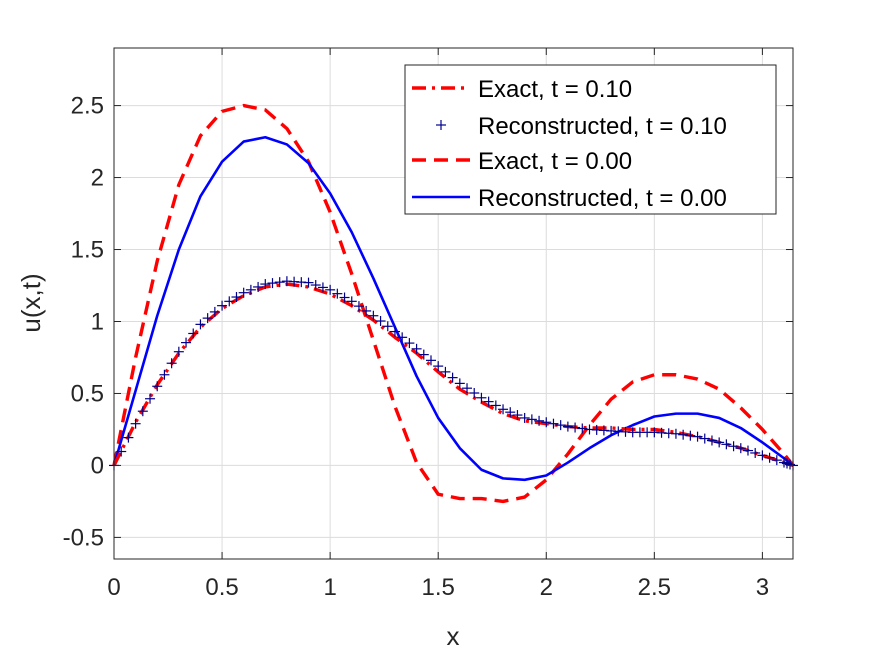  Describe the element at coordinates (546, 587) in the screenshot. I see `x-tick-label: 2` at that location.